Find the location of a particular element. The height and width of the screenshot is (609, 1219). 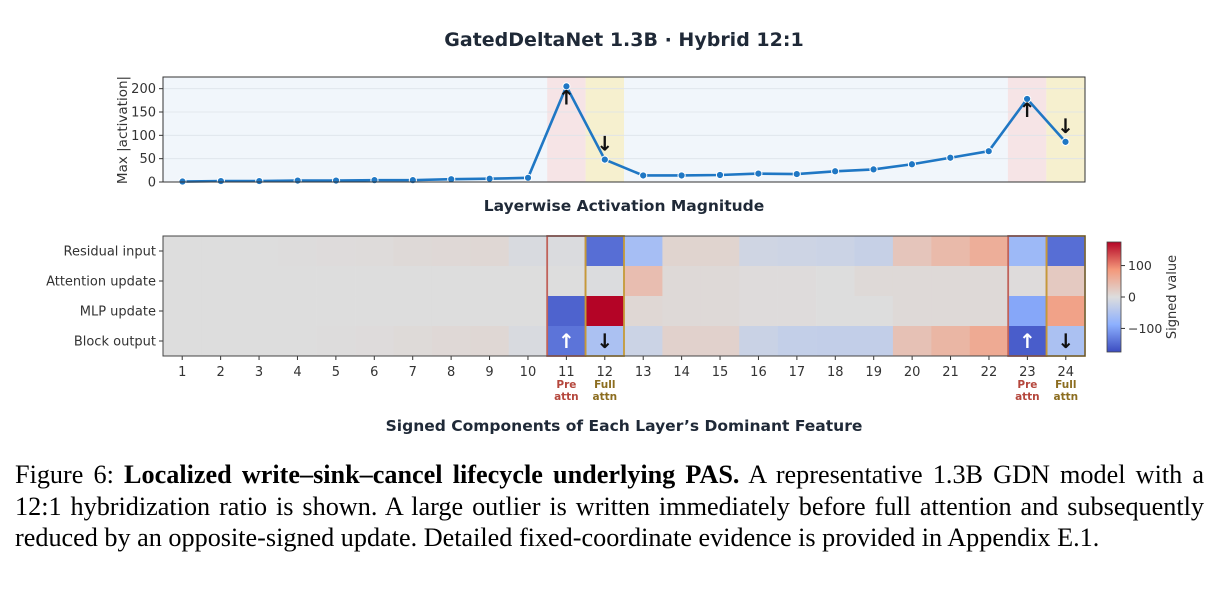

y-tick-label: 50 is located at coordinates (147, 159).